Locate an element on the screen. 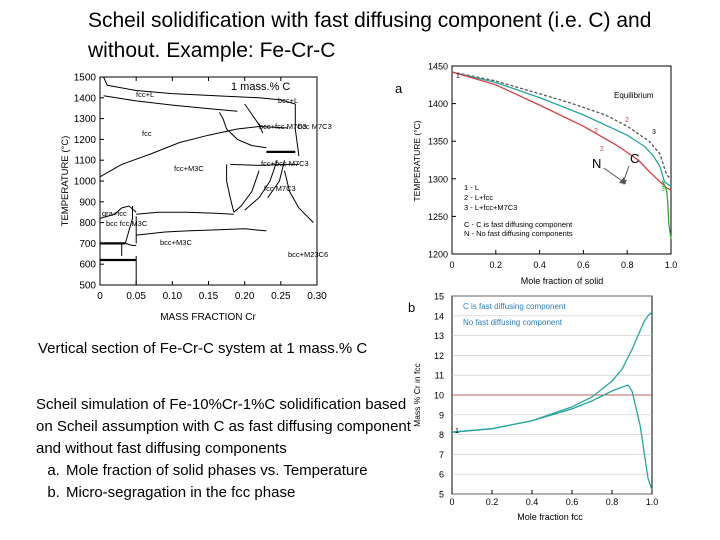 This screenshot has width=720, height=540. y-tick-label: 500 is located at coordinates (87, 286).